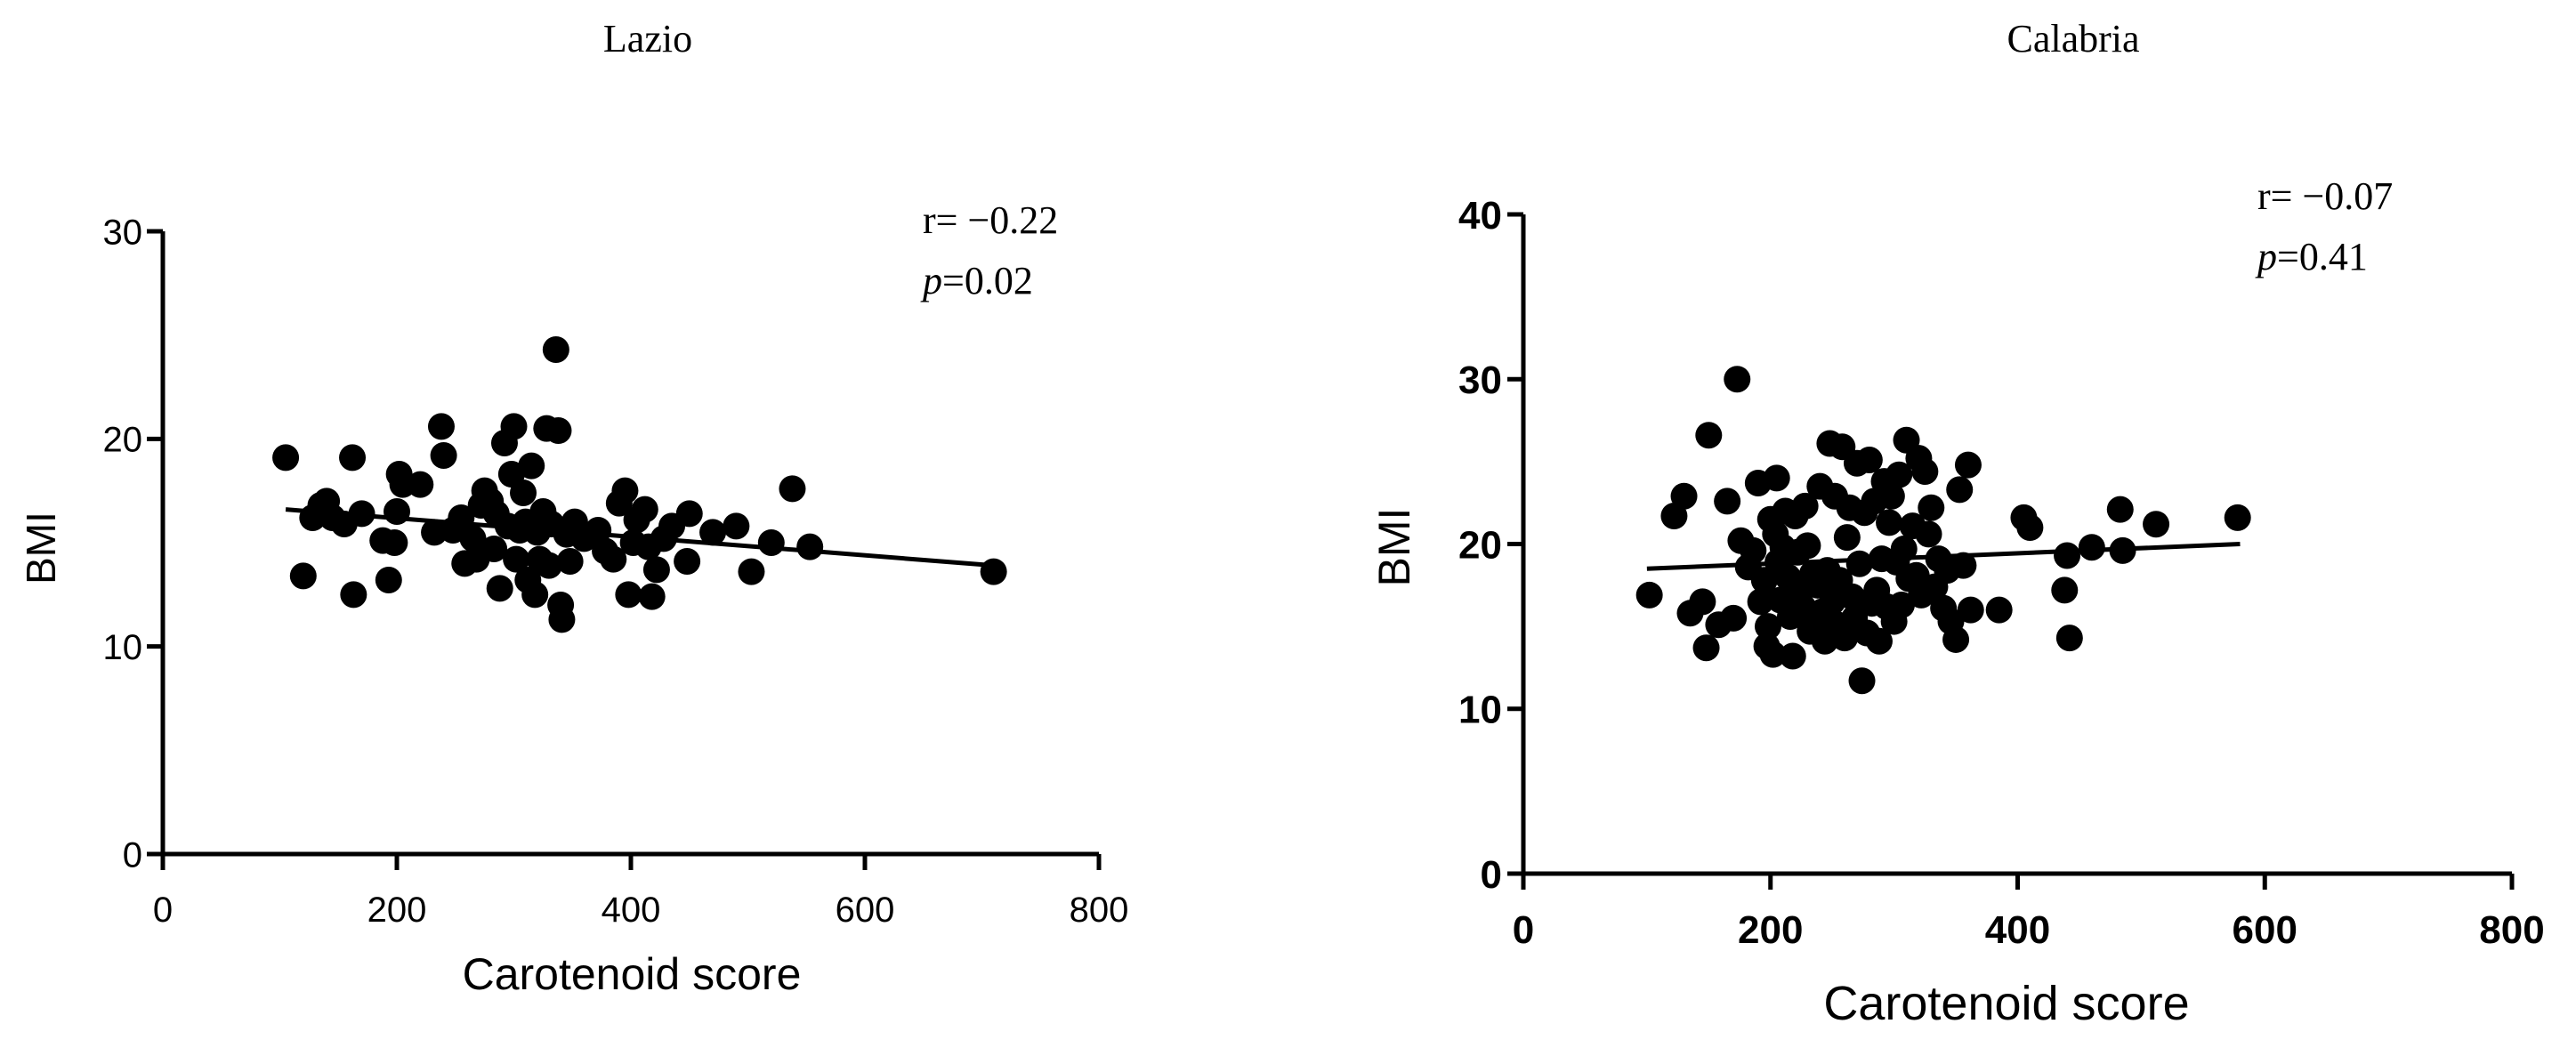 This screenshot has height=1056, width=2576. What do you see at coordinates (647, 38) in the screenshot?
I see `chart-title: Lazio` at bounding box center [647, 38].